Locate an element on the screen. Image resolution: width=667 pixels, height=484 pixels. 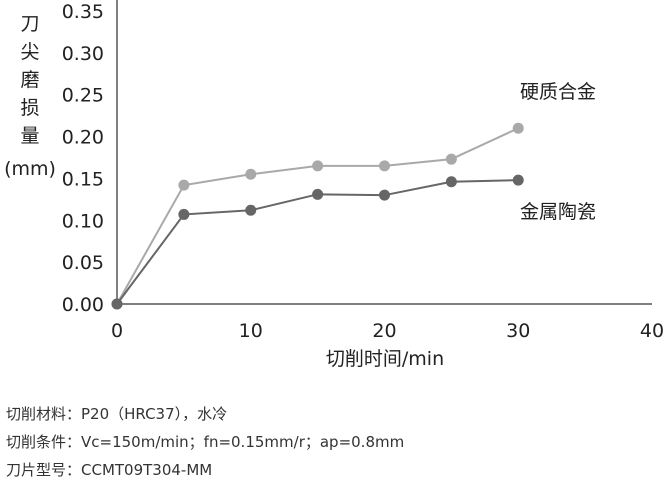
y-tick-label: 0.00 is located at coordinates (83, 305).